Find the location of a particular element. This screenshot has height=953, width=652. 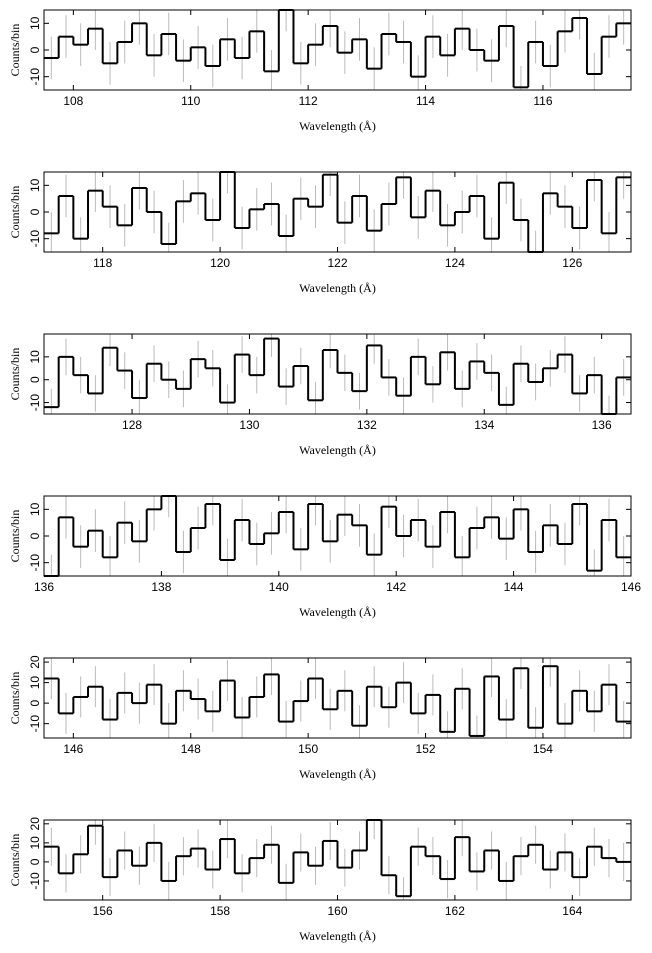

x-tick-label: 120 is located at coordinates (220, 263).